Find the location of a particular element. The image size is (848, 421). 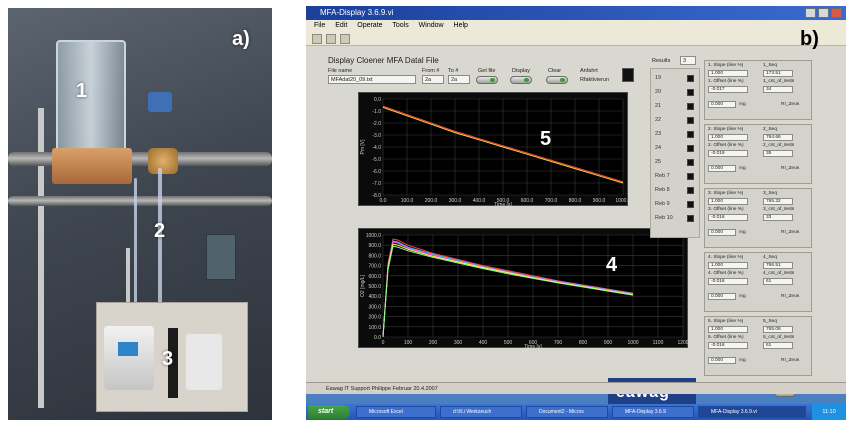

y-tick-label: -5.0 is located at coordinates (376, 160).